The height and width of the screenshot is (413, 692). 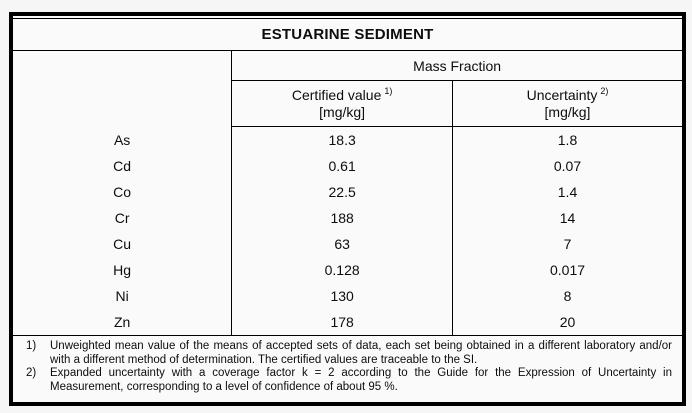 I want to click on uncertainty-cell: 8, so click(x=567, y=296).